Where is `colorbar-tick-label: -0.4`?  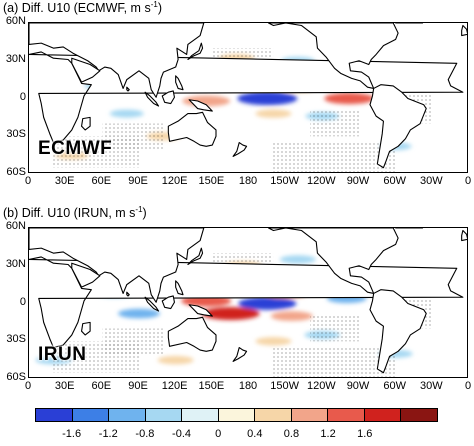
colorbar-tick-label: -0.4 is located at coordinates (182, 434).